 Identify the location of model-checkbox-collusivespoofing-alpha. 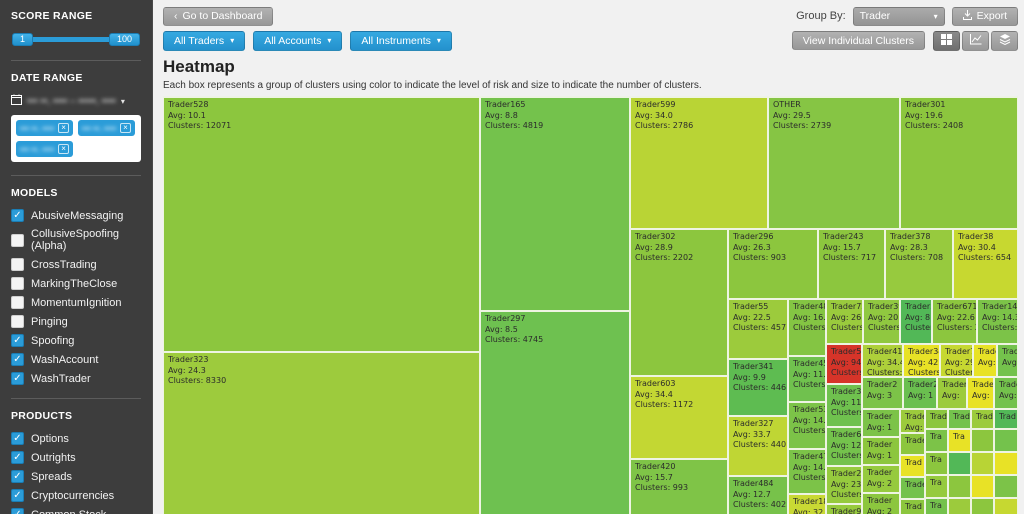
(17, 240).